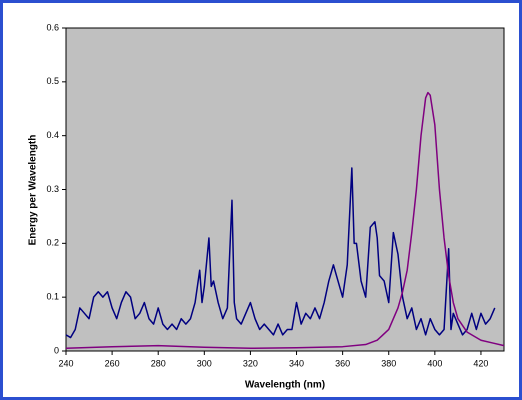  I want to click on y-tick-label: 0.4, so click(52, 135).